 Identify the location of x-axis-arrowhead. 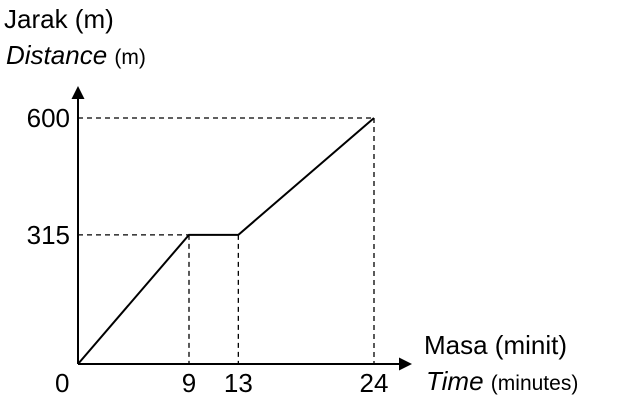
(405, 364).